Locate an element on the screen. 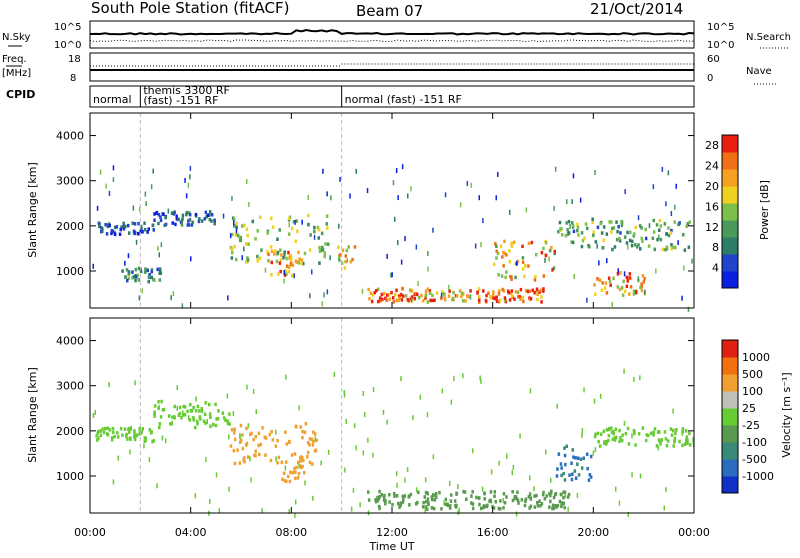 Image resolution: width=800 pixels, height=558 pixels. station-title: South Pole Station (fitACF) is located at coordinates (190, 8).